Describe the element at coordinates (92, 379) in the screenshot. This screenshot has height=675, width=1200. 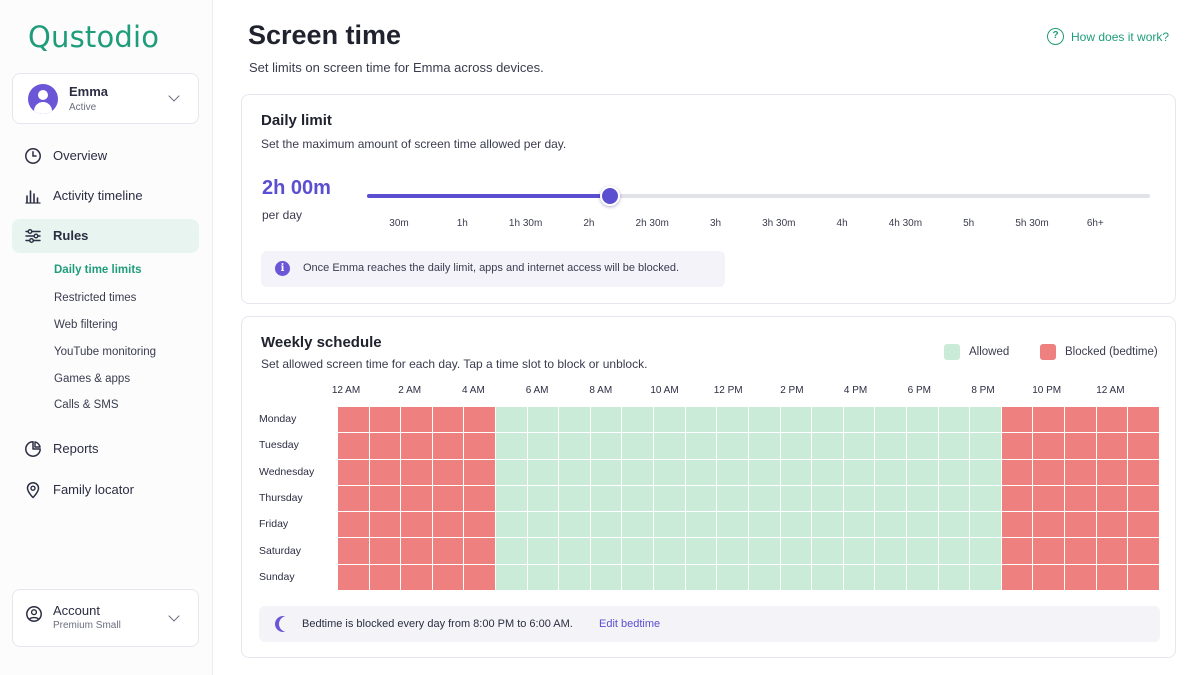
I see `sidebar-subitem-games-apps: Games & apps` at that location.